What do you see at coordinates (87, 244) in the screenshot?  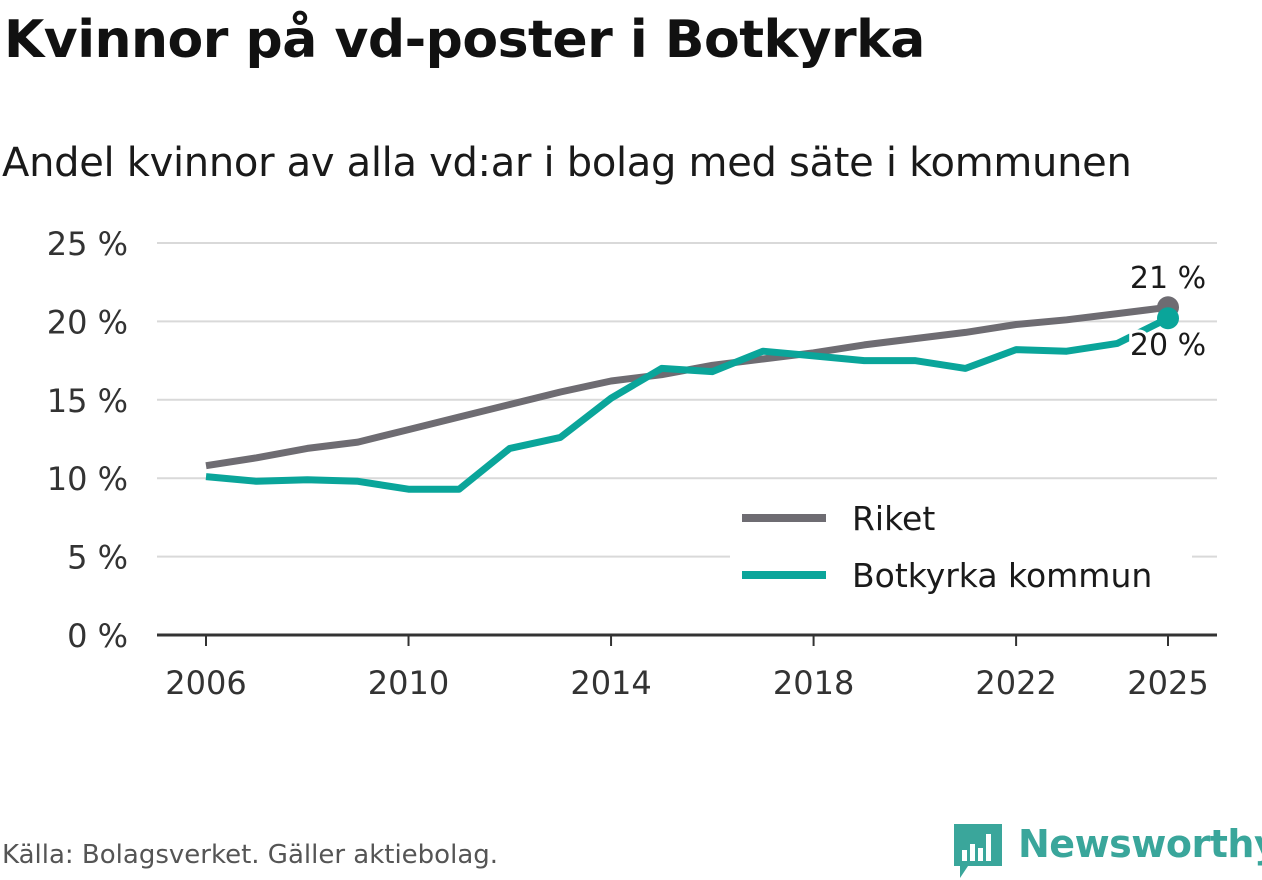 I see `y-tick-label: 25 %` at bounding box center [87, 244].